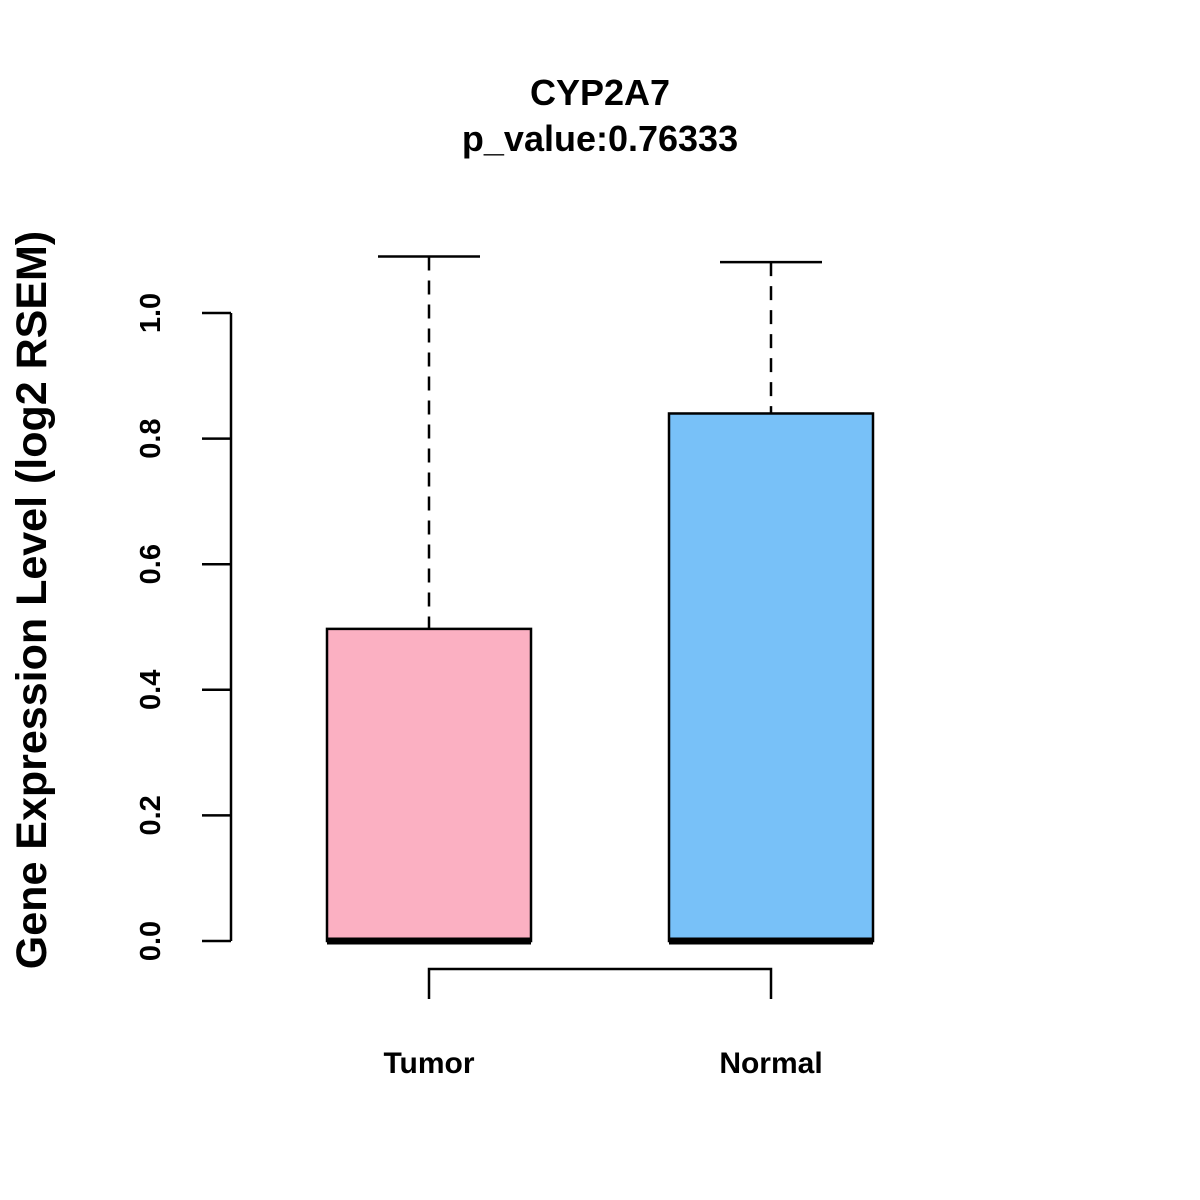  What do you see at coordinates (184, 627) in the screenshot?
I see `y-axis: 0.0 0.2 0.4 0.6 0.8 1.0` at bounding box center [184, 627].